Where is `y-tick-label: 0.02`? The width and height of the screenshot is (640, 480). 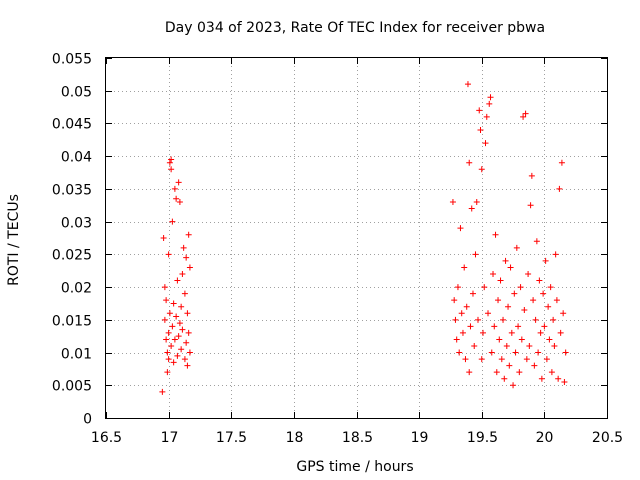
y-tick-label: 0.02 is located at coordinates (76, 289).